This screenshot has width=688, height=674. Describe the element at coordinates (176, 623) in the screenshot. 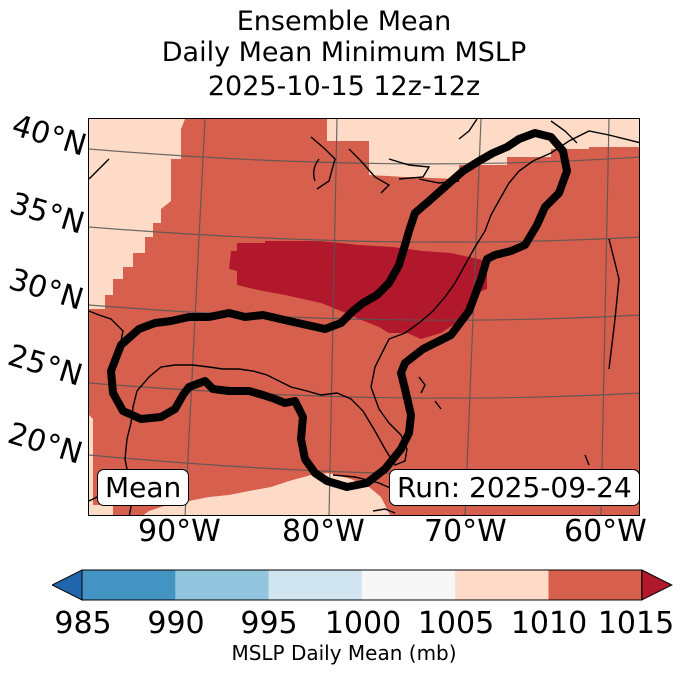

I see `cbar-tick-990: 990` at that location.